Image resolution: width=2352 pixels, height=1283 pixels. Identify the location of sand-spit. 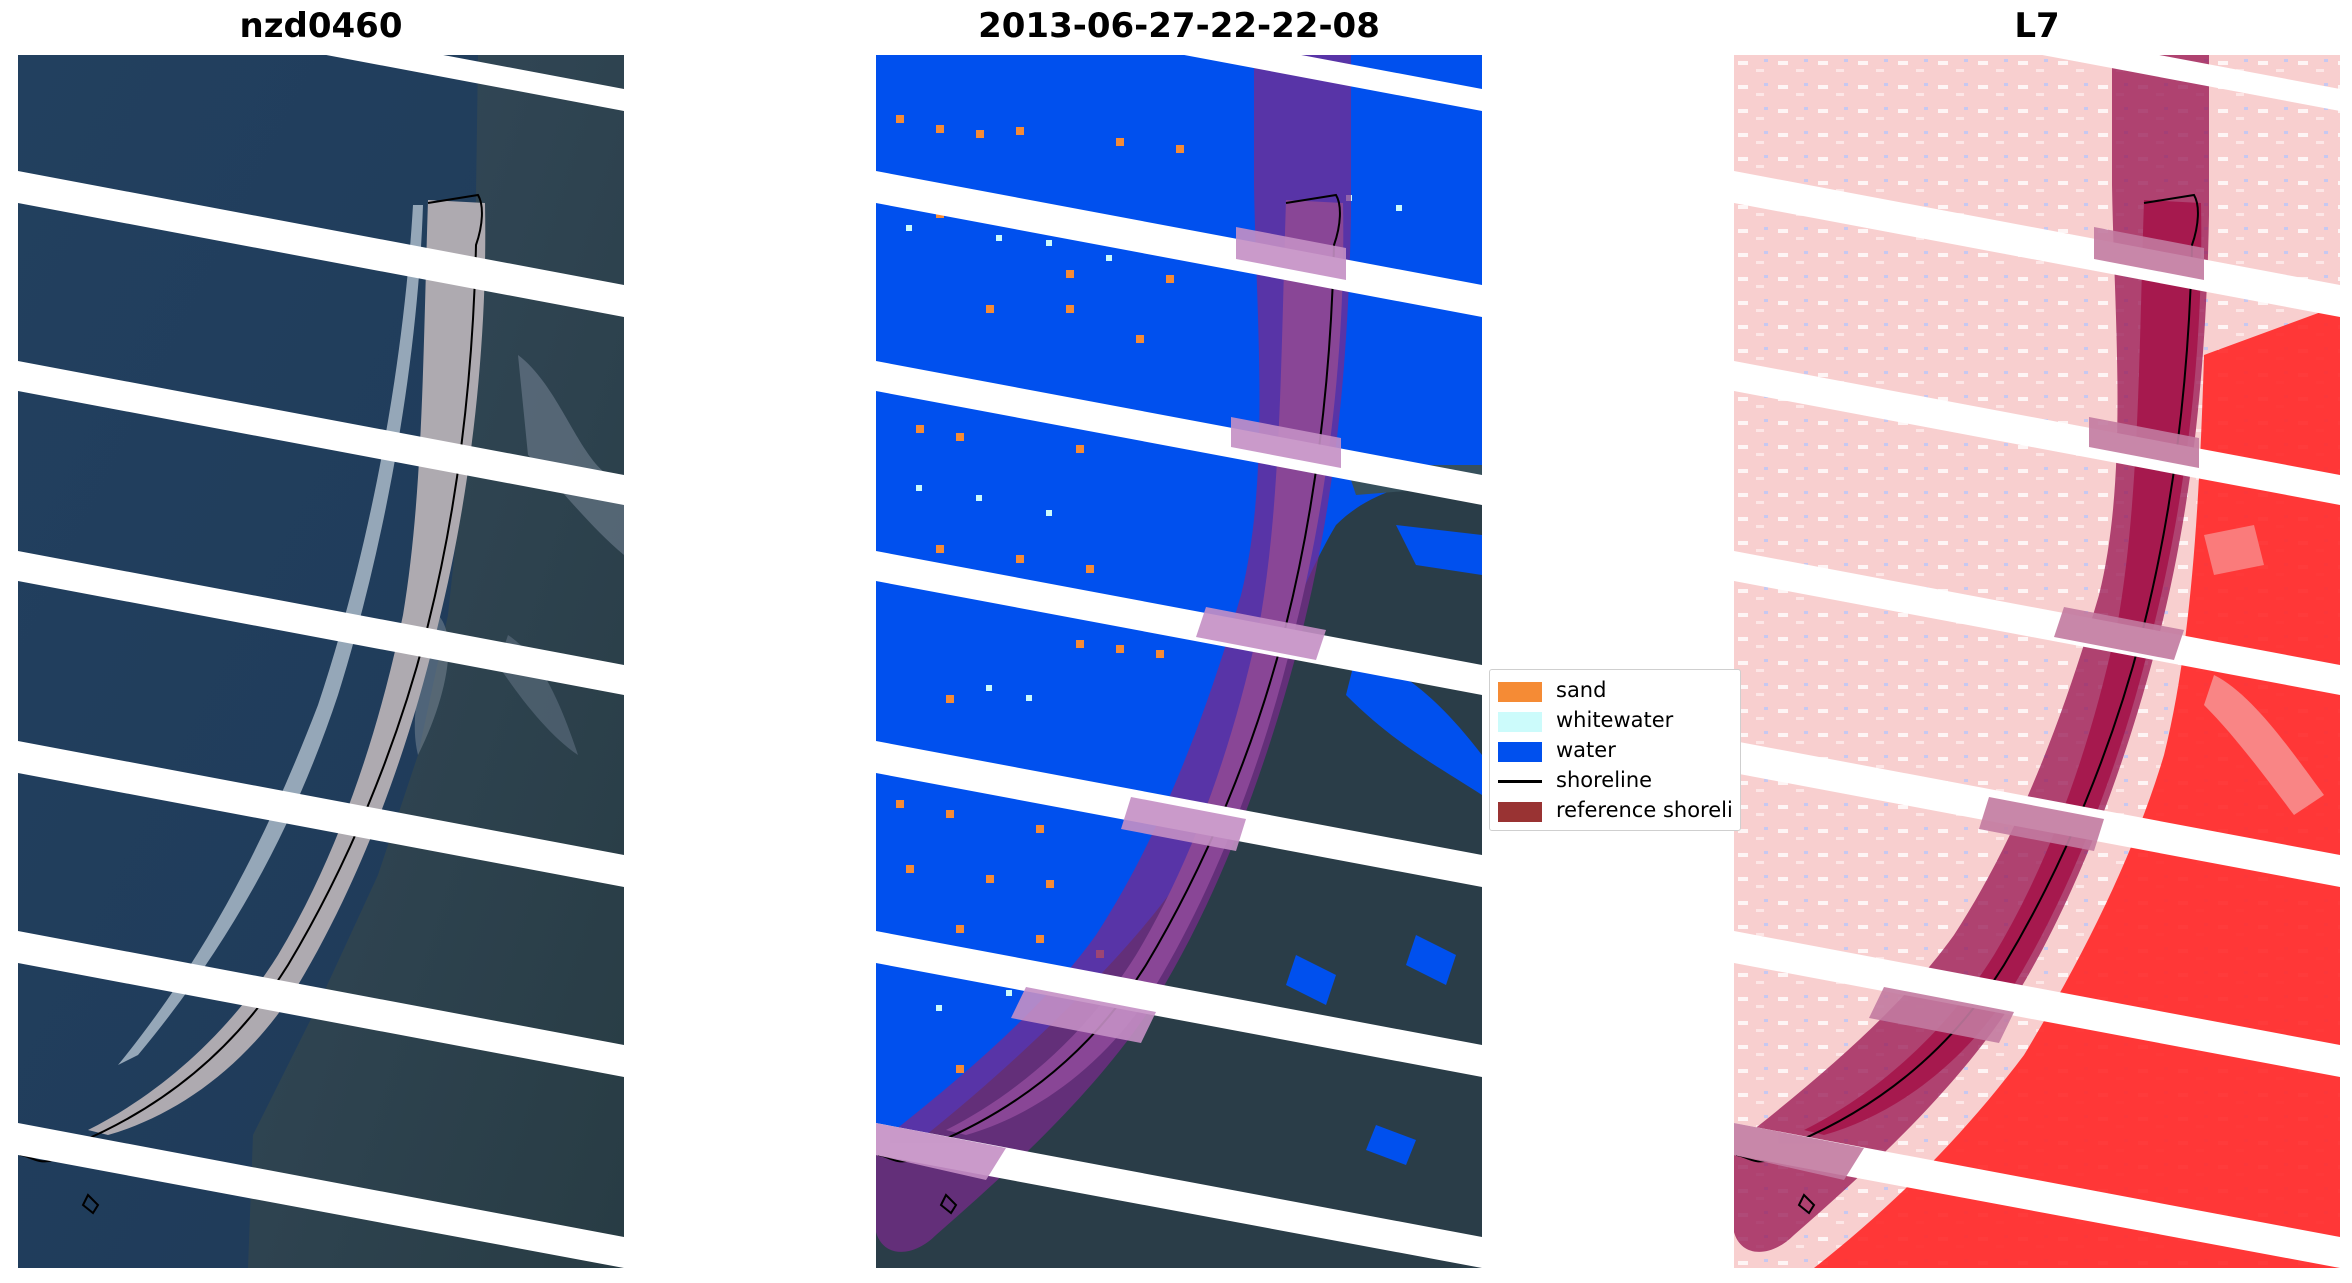
(287, 667).